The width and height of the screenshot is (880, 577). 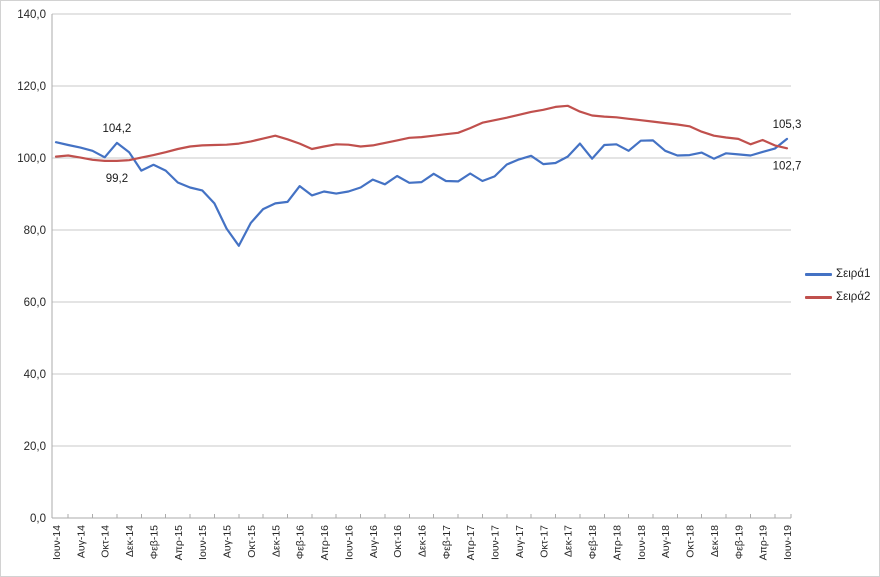 I want to click on x-axis-tick-label: Οκτ-18, so click(x=691, y=541).